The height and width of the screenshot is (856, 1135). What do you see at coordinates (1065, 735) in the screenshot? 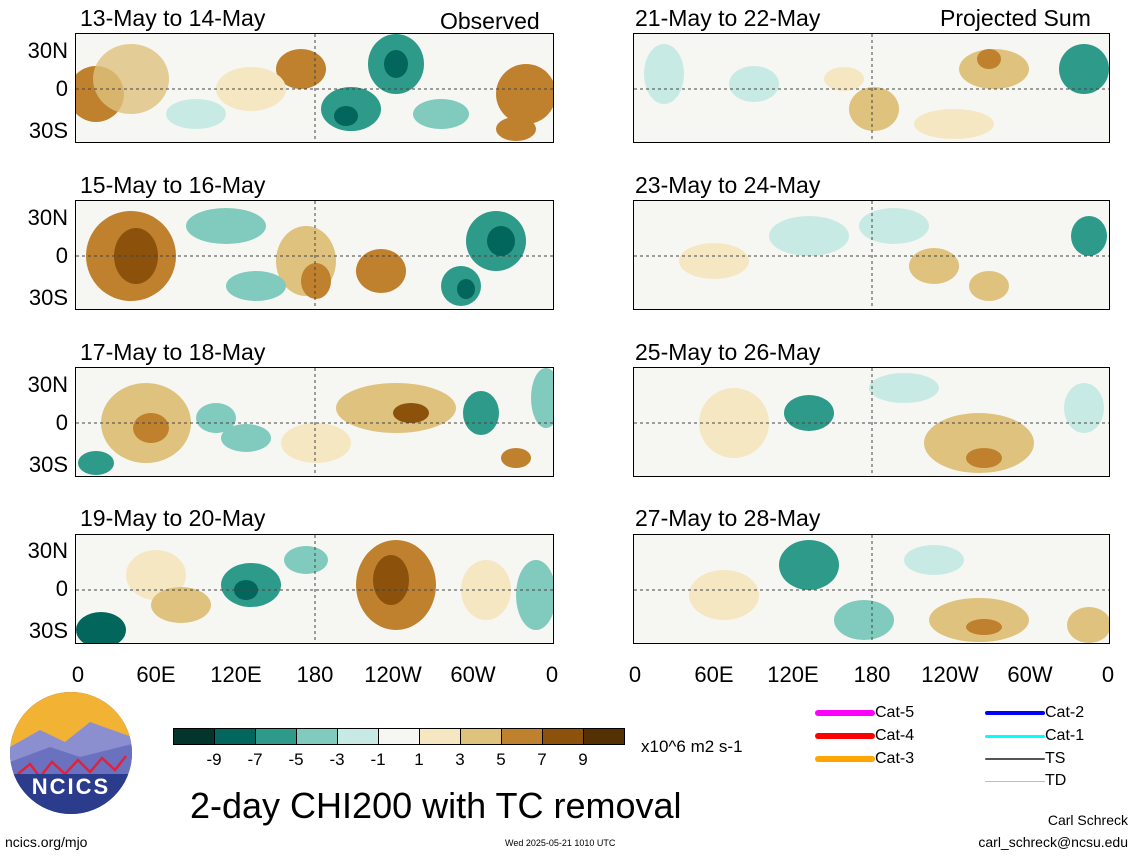
I see `legend-label: Cat-1` at bounding box center [1065, 735].